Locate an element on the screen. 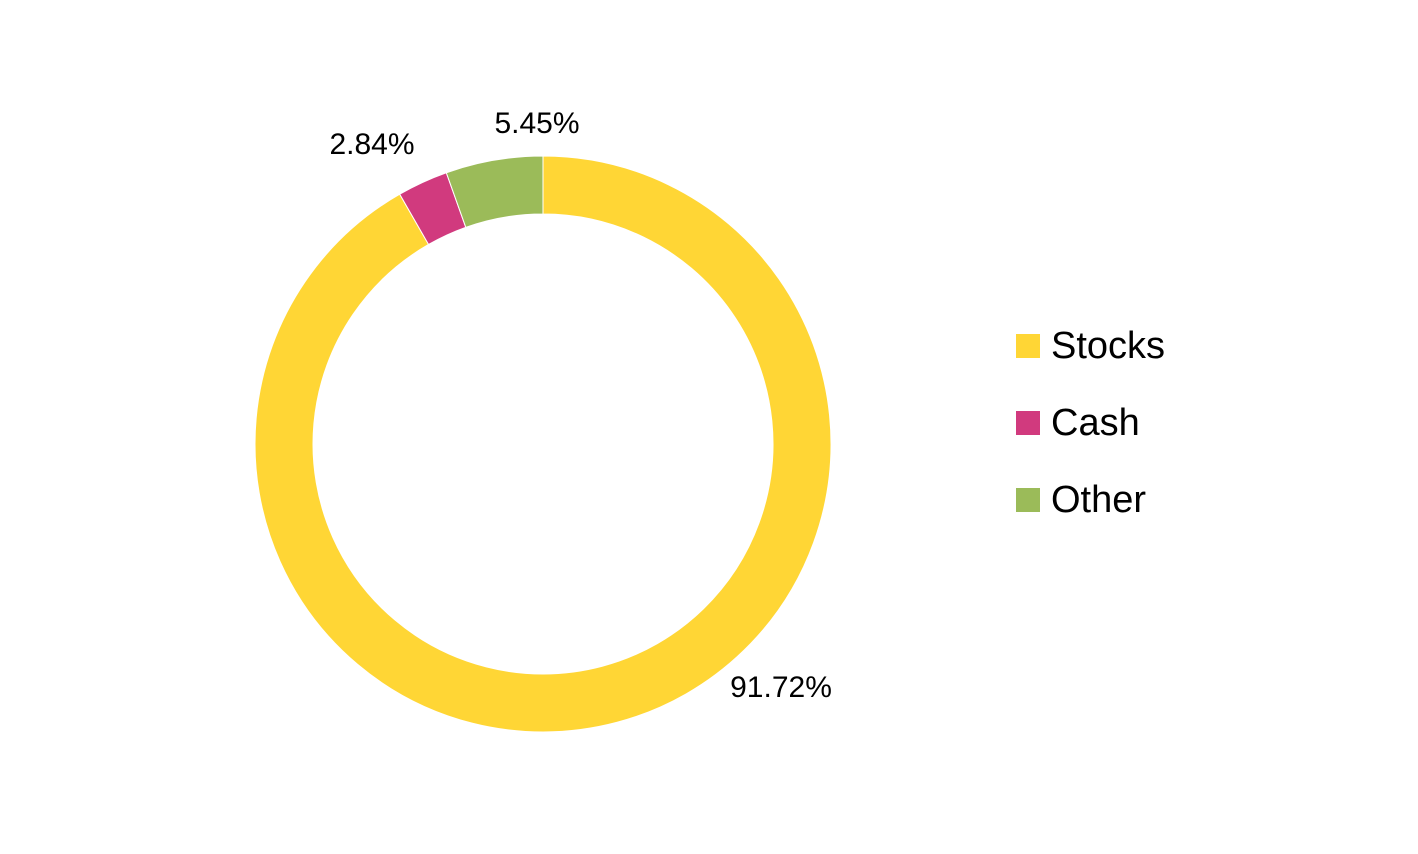 This screenshot has height=854, width=1418. data-label-stocks: 91.72% is located at coordinates (781, 687).